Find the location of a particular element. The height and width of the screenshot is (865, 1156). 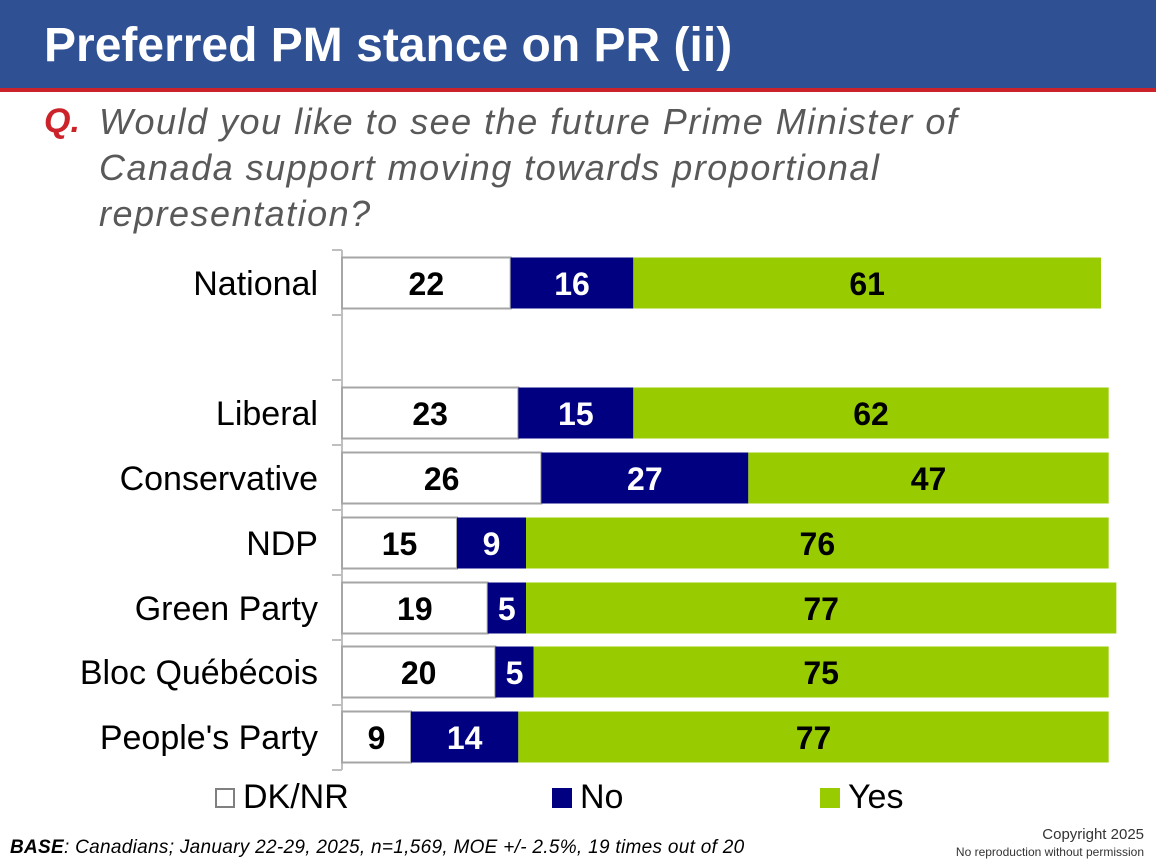

base-label: BASE is located at coordinates (37, 847).